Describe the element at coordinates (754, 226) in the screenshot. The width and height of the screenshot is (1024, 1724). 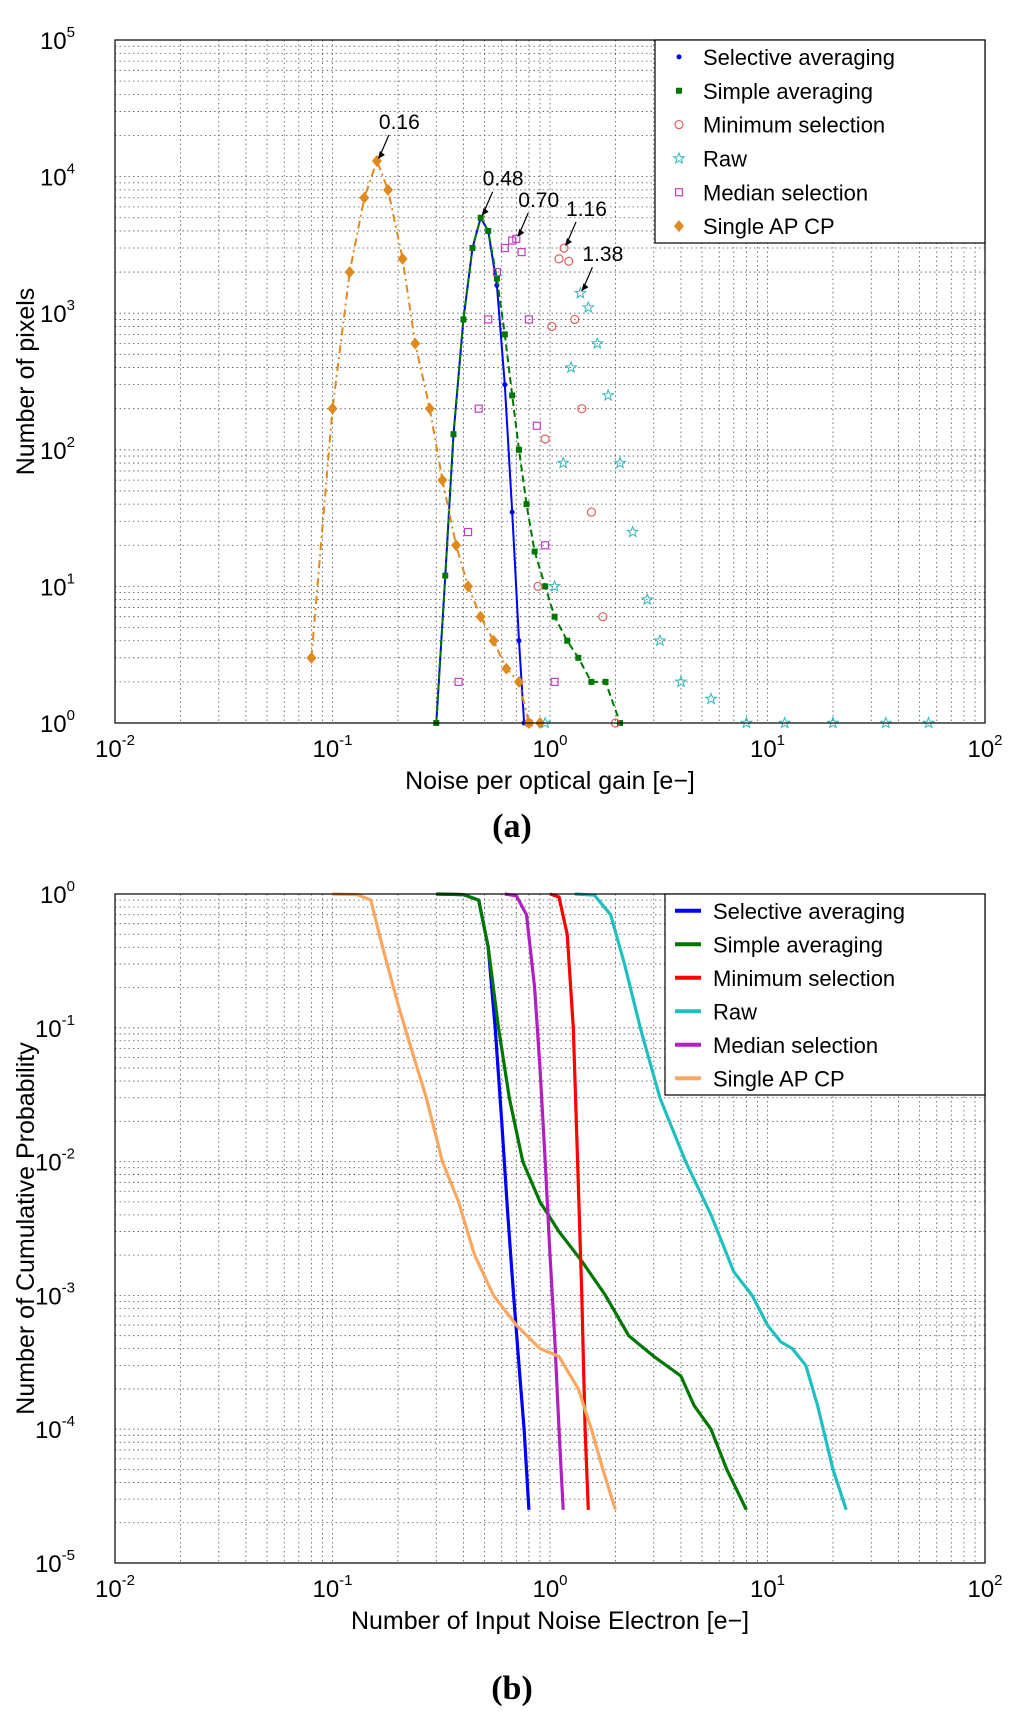
I see `legend-item: Single AP CP` at that location.